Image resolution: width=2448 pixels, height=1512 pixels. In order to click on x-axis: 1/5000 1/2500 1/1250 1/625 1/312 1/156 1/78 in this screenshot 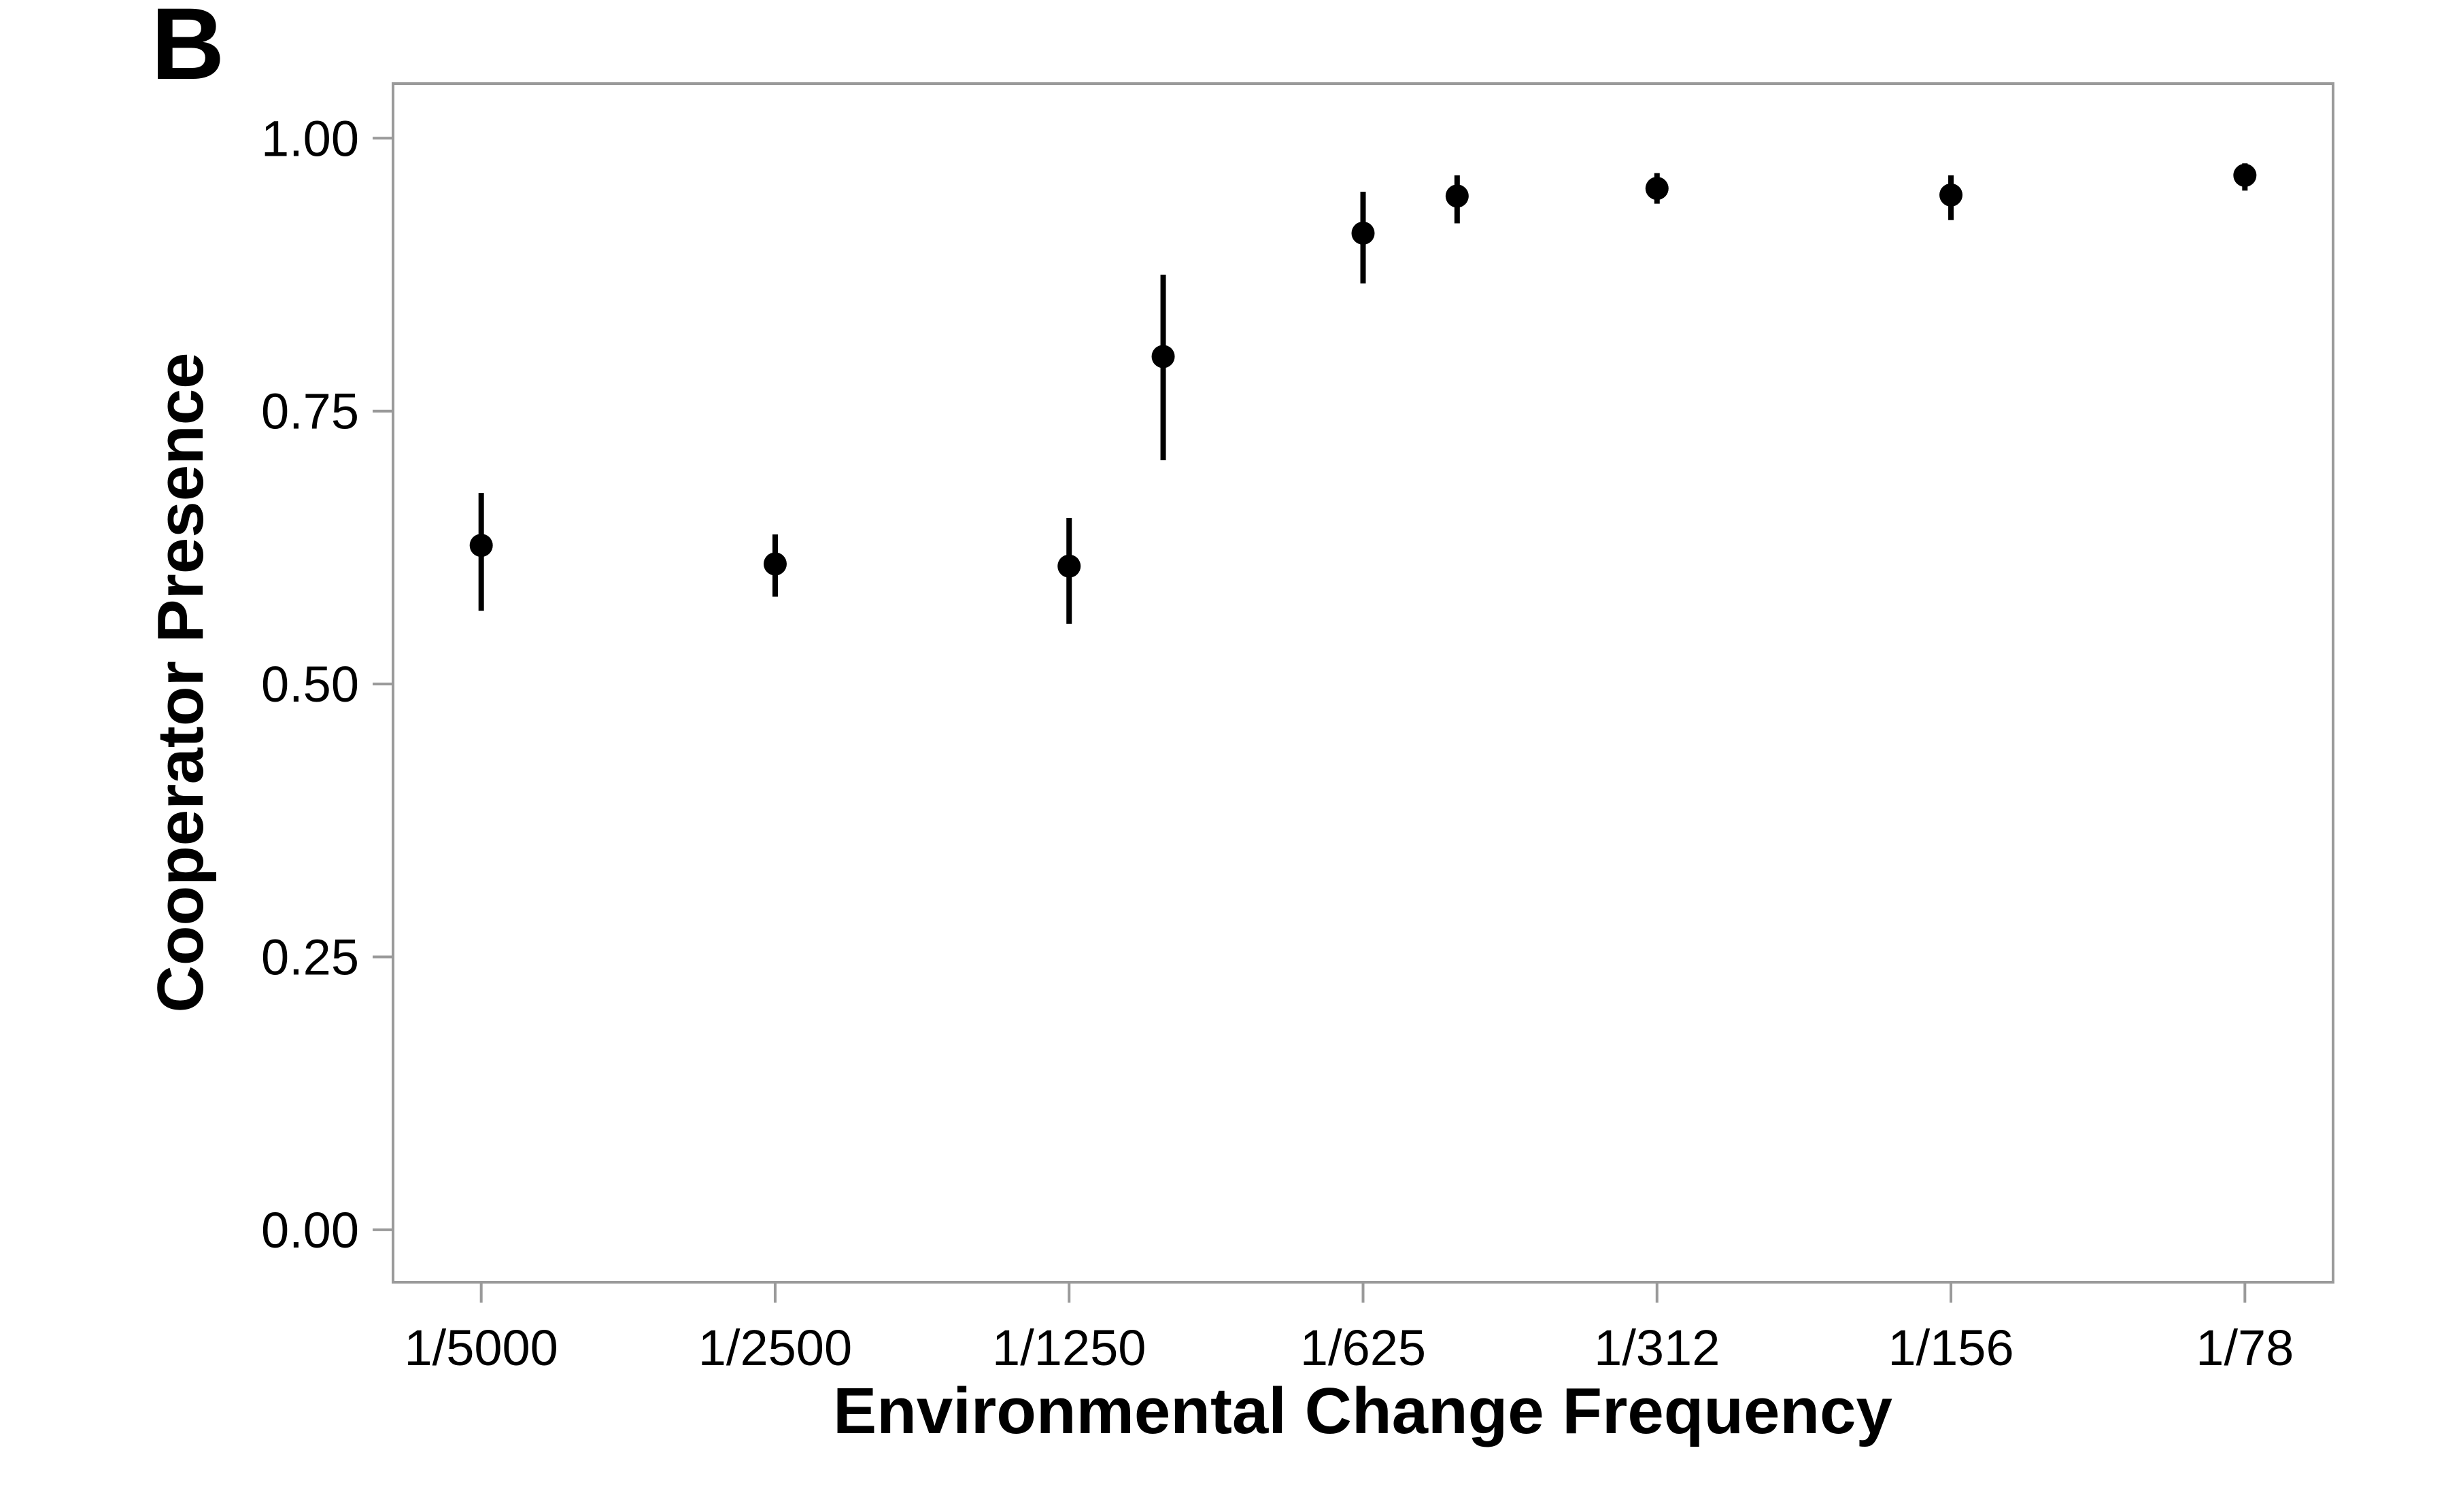, I will do `click(1350, 1329)`.